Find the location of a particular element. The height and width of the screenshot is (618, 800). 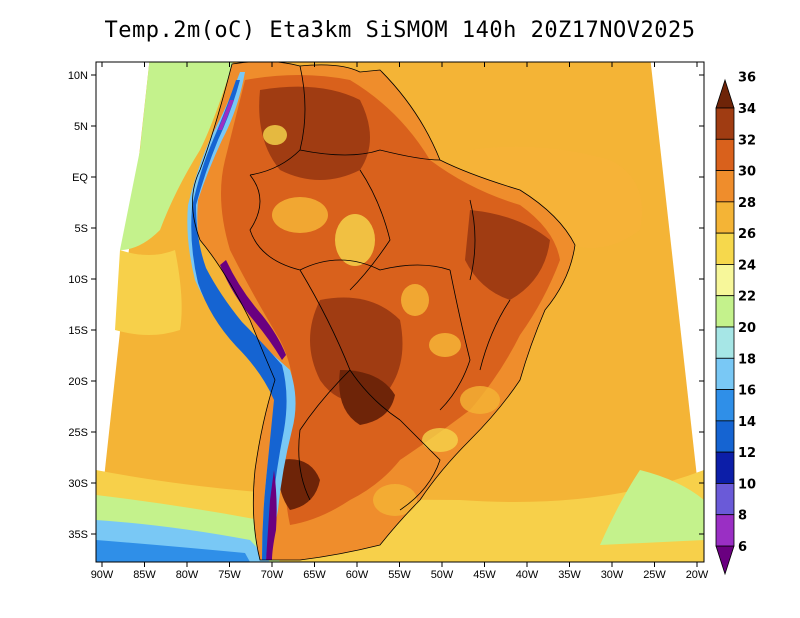

lon-tick-label: 25W is located at coordinates (654, 575).